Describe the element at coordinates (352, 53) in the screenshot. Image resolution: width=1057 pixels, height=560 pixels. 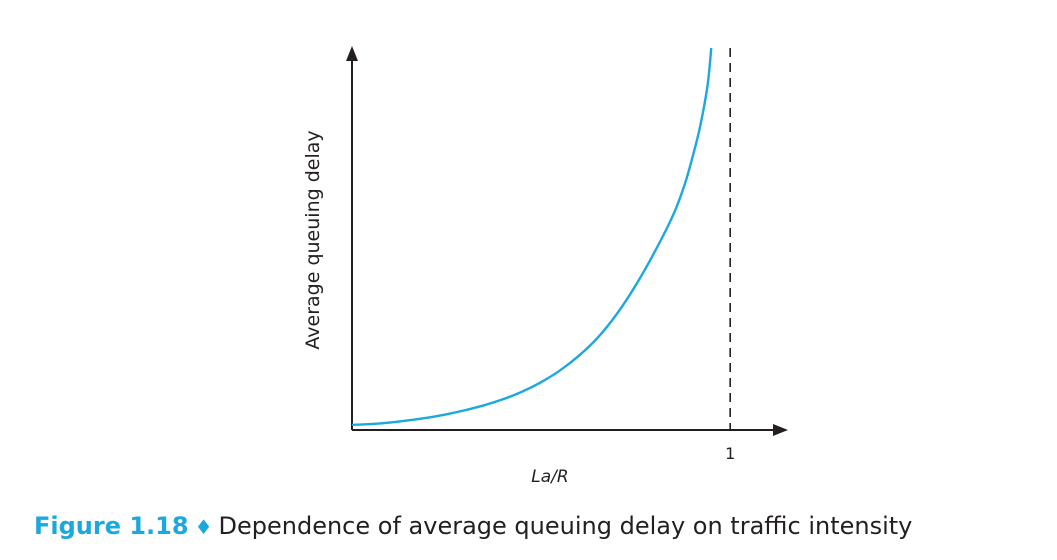
I see `y-axis-arrowhead` at that location.